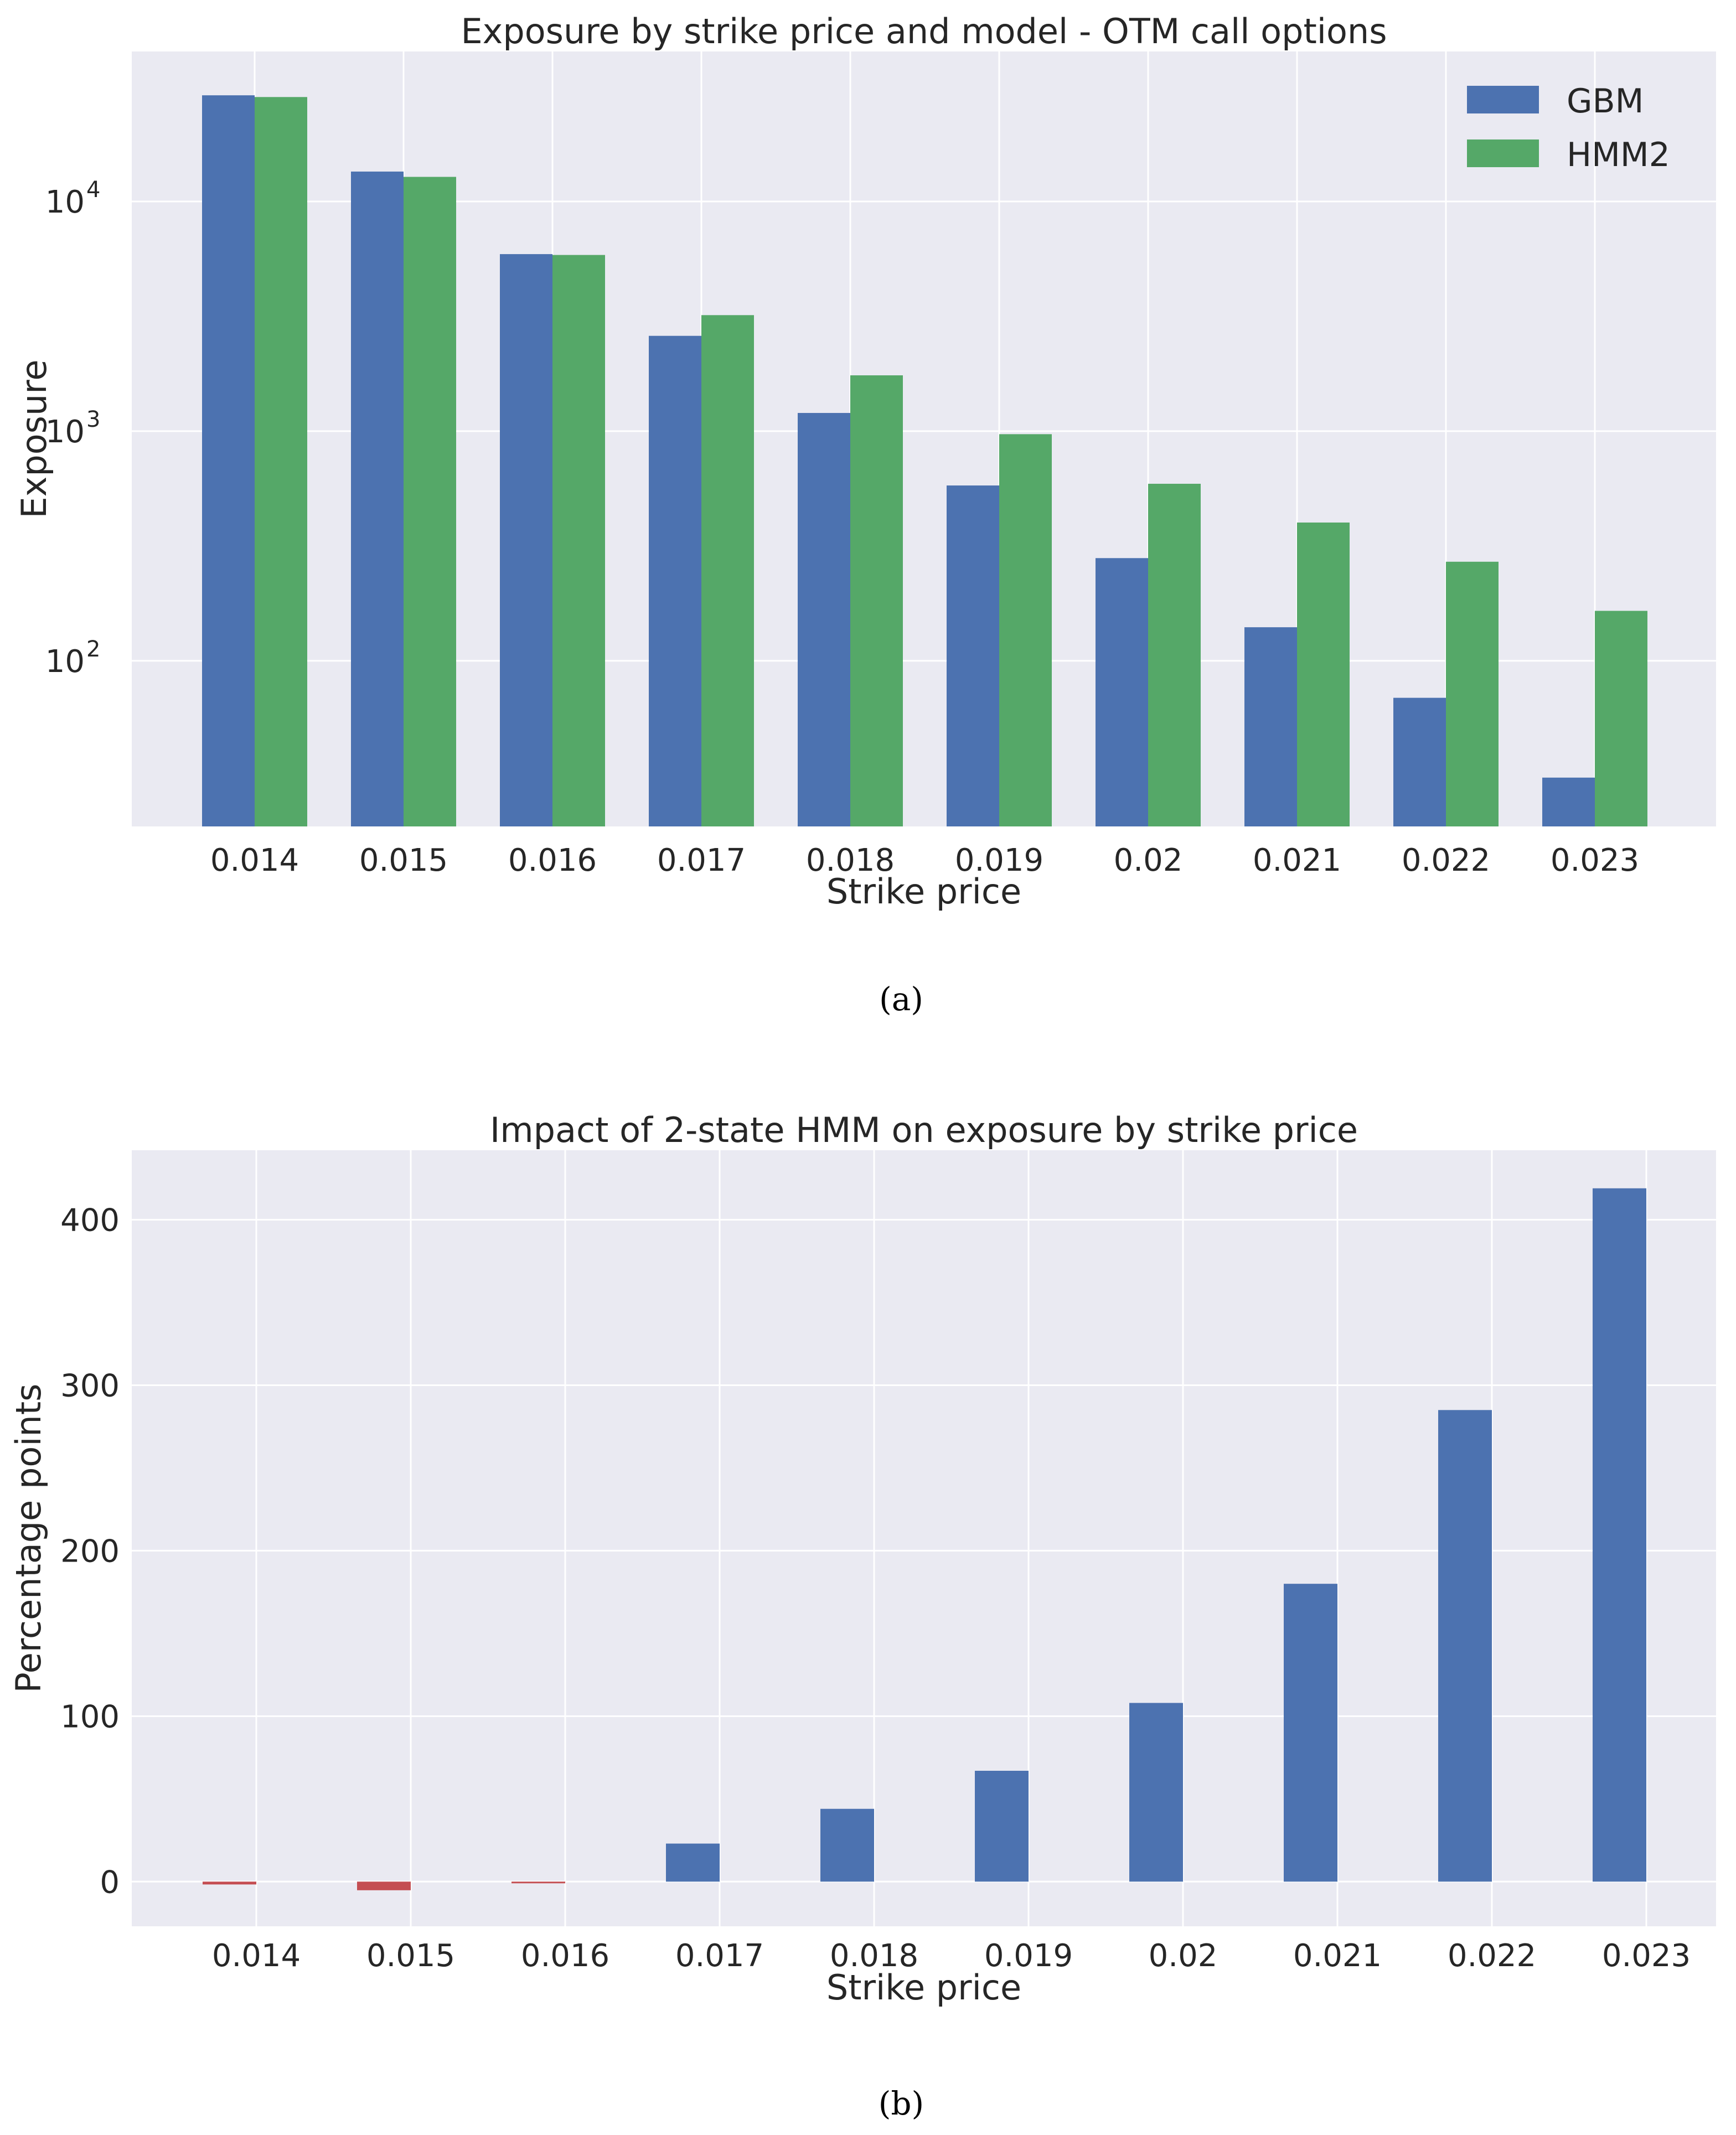  I want to click on bar-impact-0.014, so click(229, 1883).